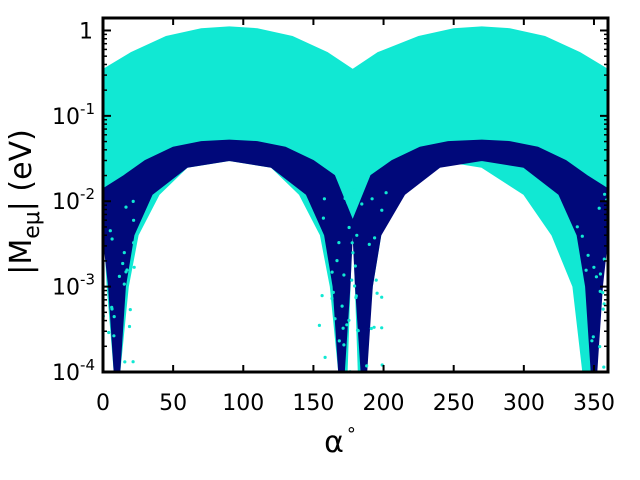 The height and width of the screenshot is (480, 640). I want to click on x-tick-label: 50, so click(173, 403).